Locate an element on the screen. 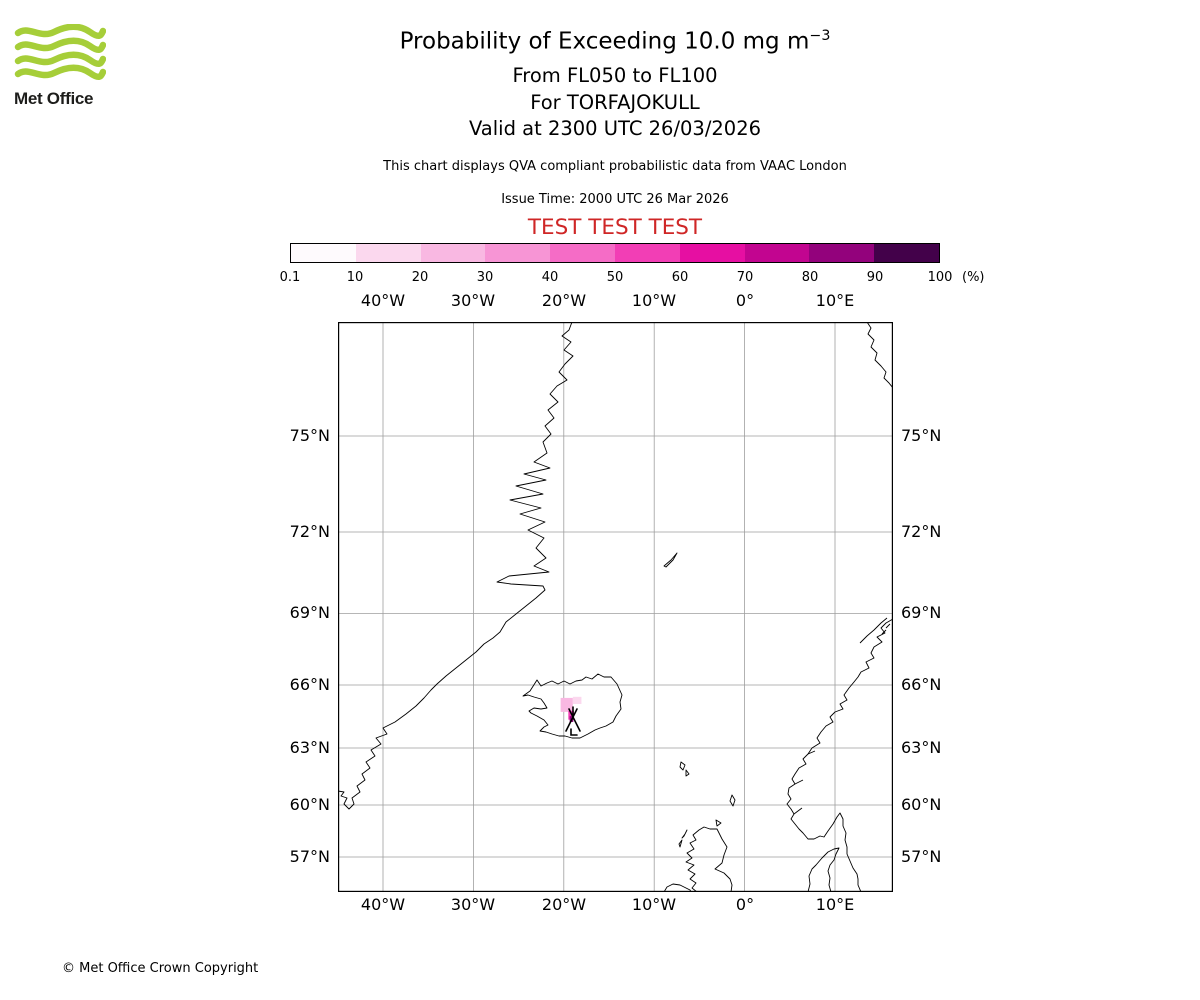 The width and height of the screenshot is (1200, 1000). lon-label-bottom: 20°W is located at coordinates (564, 904).